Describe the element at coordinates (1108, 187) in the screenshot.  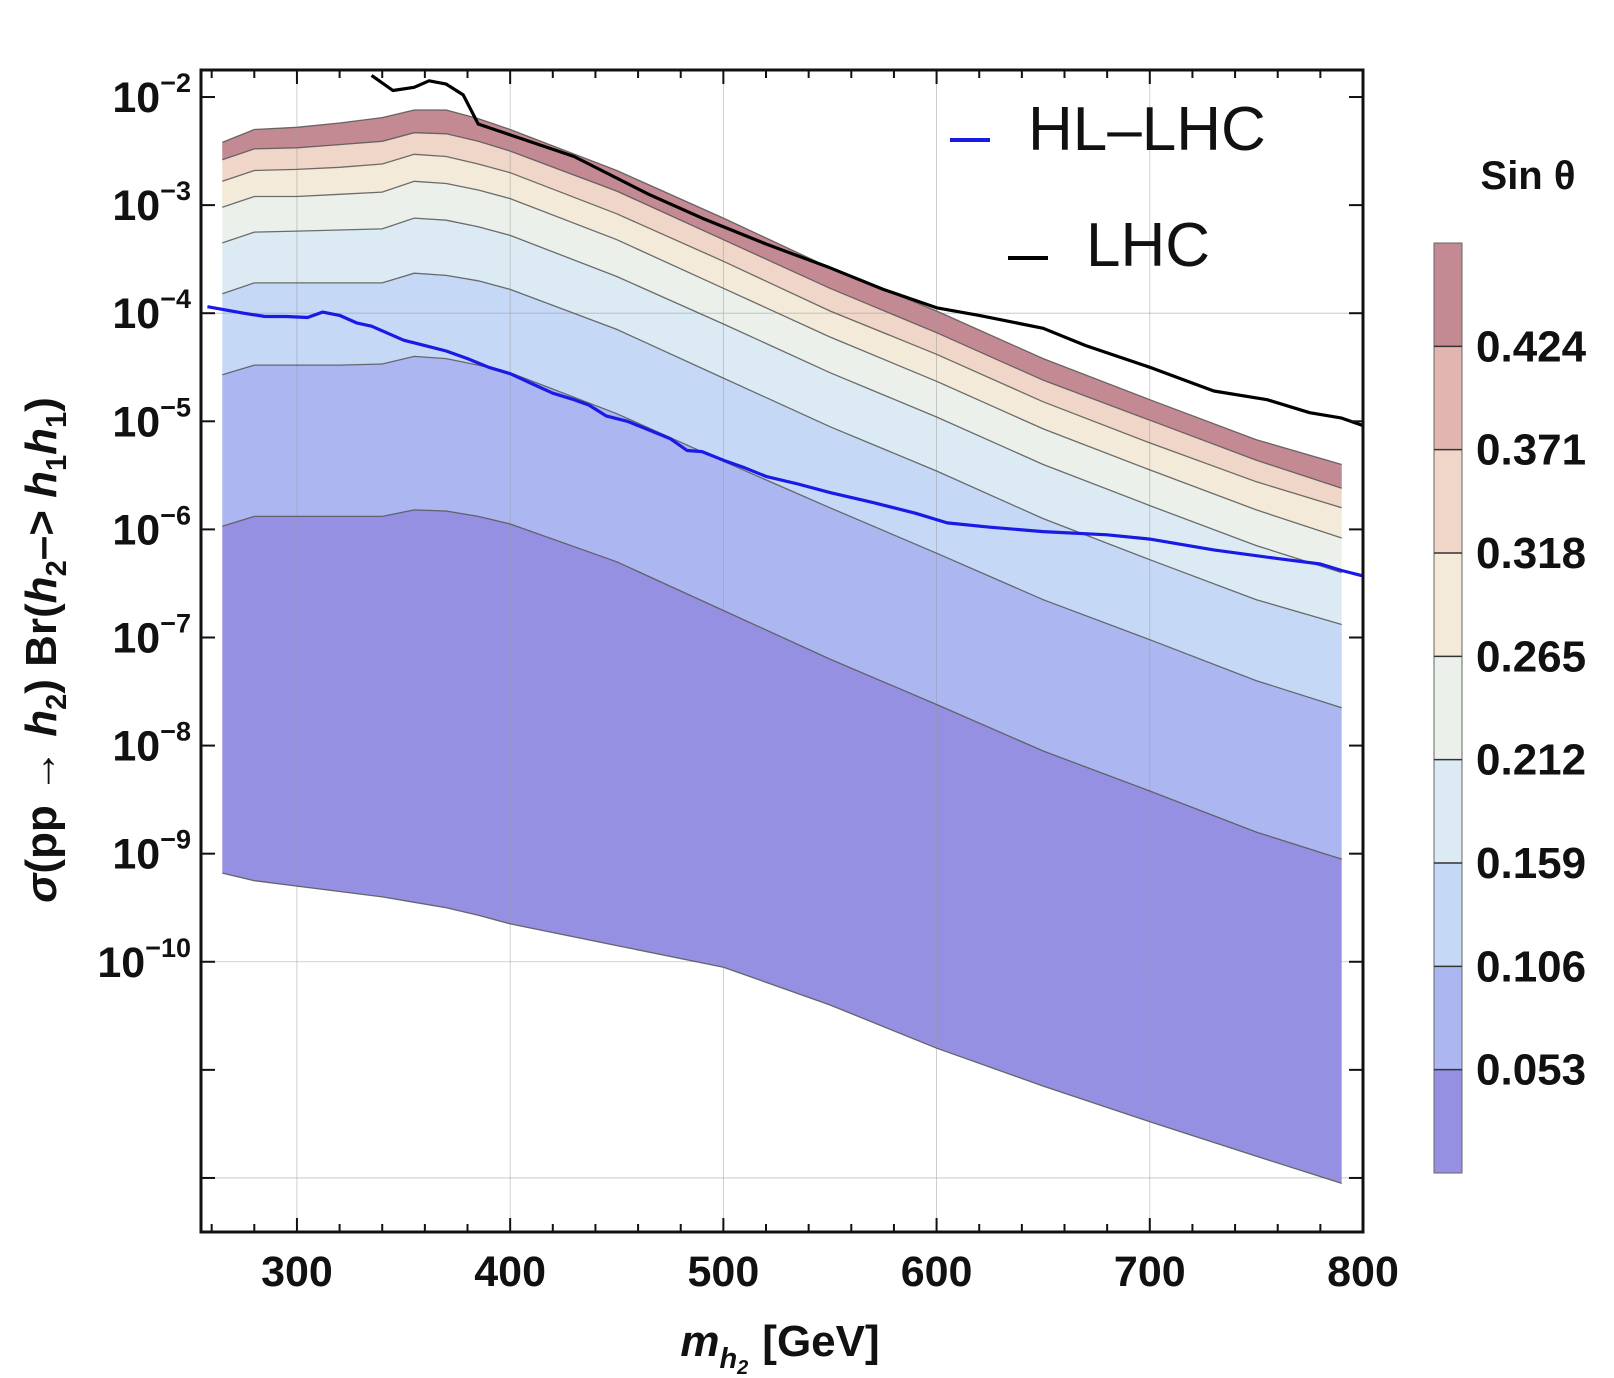
I see `legend: HL–LHC LHC` at that location.